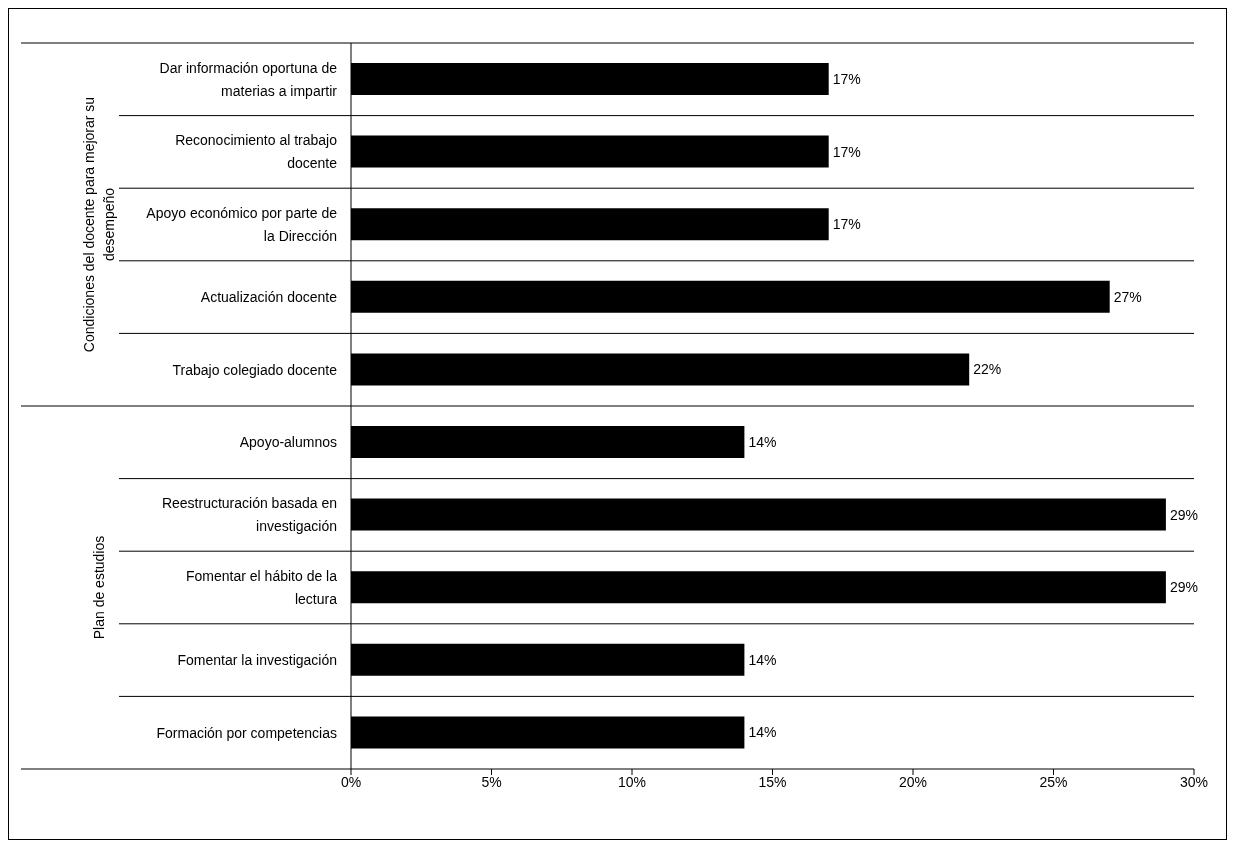  Describe the element at coordinates (987, 369) in the screenshot. I see `data-label: 22%` at that location.